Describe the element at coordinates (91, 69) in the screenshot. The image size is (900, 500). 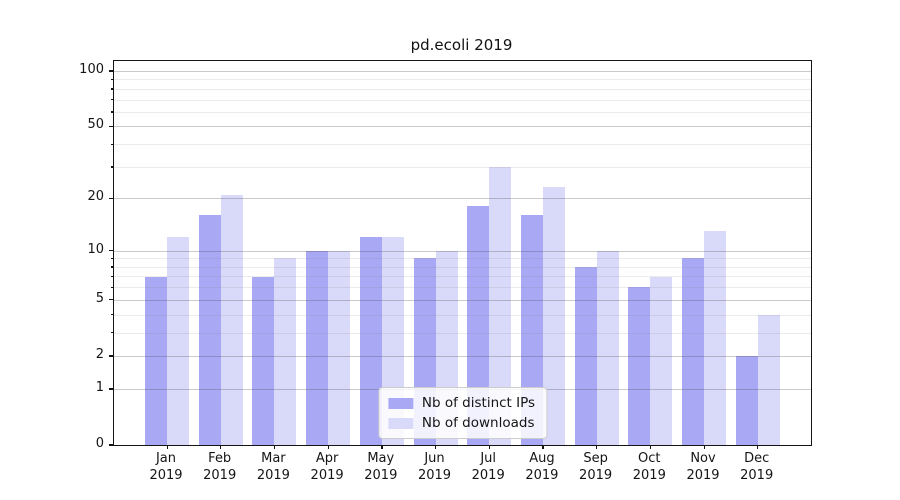
I see `y-tick-label: 100` at that location.